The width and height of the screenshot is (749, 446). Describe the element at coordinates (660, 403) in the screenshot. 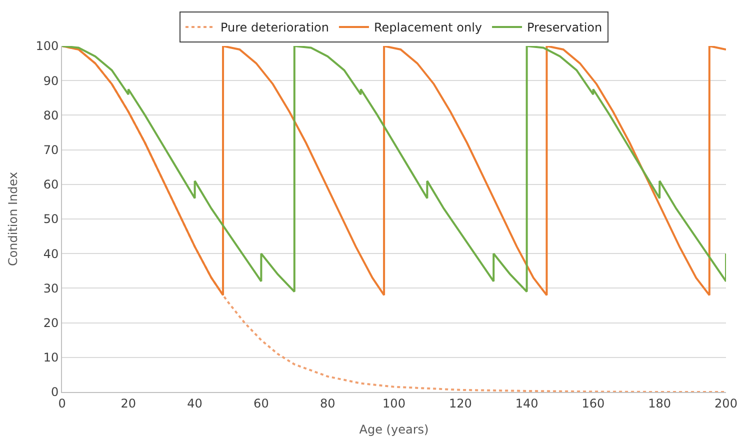

I see `x-tick-label: 180` at that location.